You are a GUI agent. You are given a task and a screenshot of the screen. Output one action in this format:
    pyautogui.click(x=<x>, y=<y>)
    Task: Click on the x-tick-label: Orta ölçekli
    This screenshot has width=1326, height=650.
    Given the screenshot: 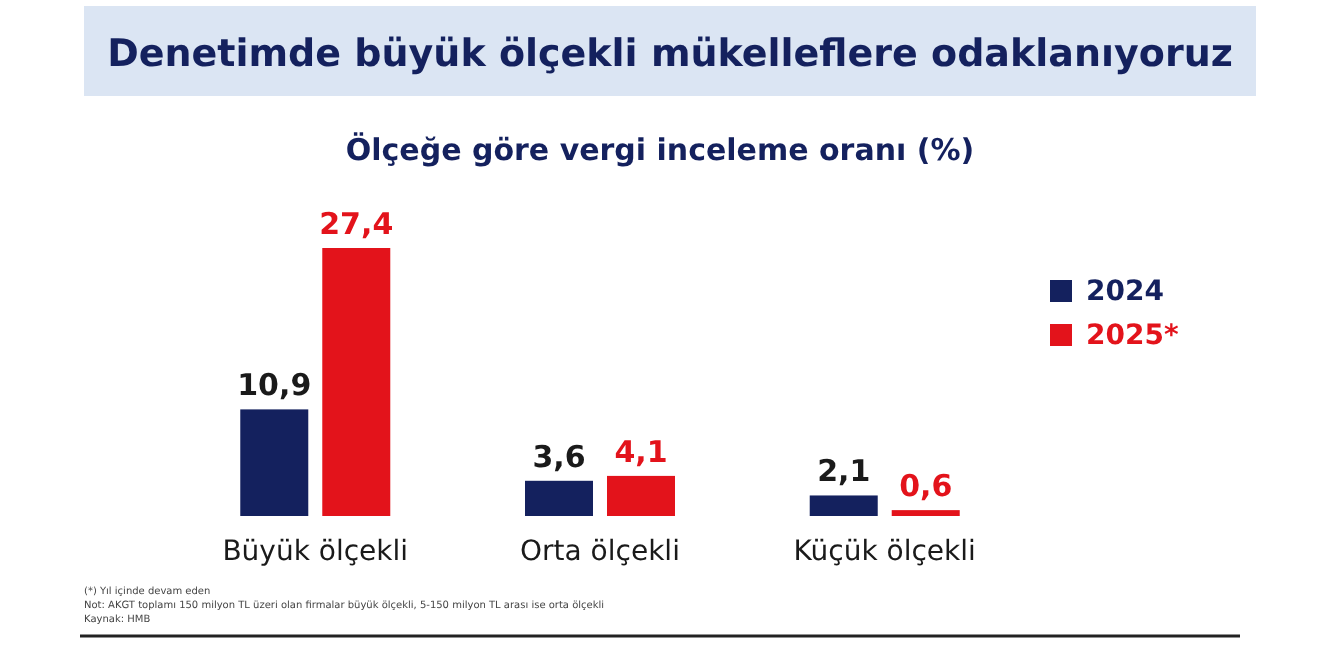 What is the action you would take?
    pyautogui.click(x=600, y=552)
    